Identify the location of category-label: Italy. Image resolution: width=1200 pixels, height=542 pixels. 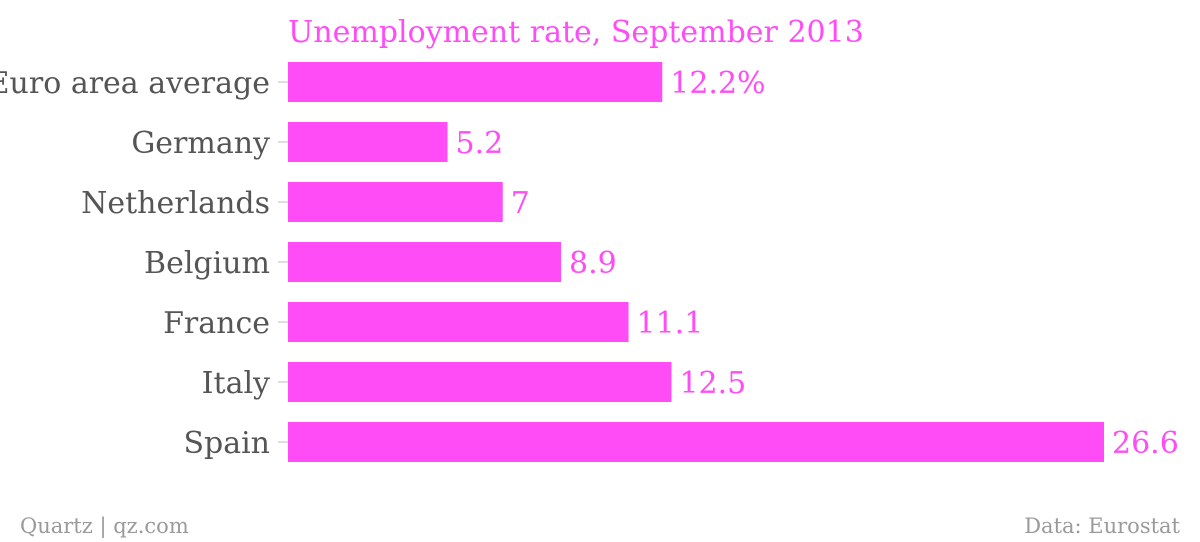
(236, 383).